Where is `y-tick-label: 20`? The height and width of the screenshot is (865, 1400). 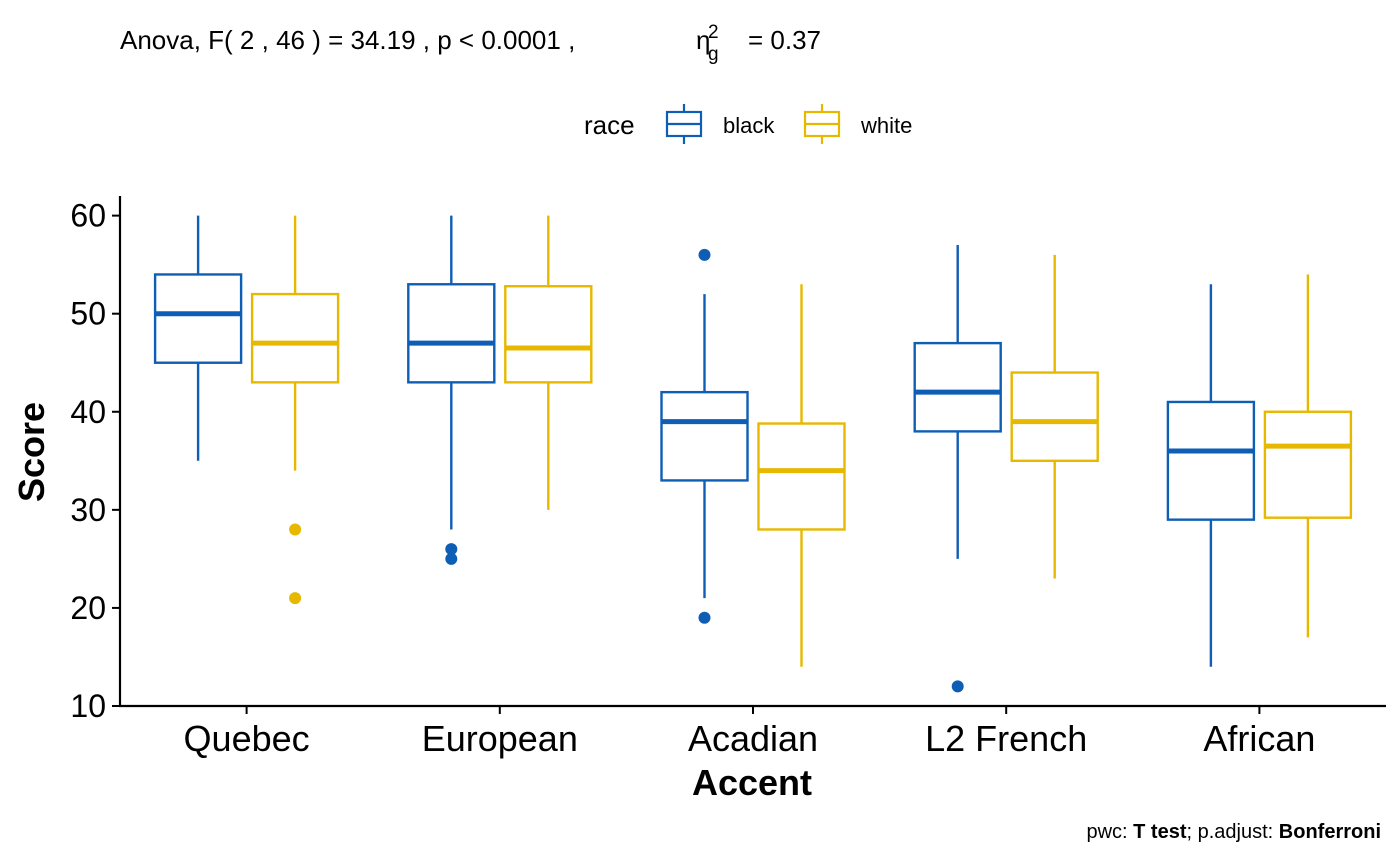
y-tick-label: 20 is located at coordinates (88, 608).